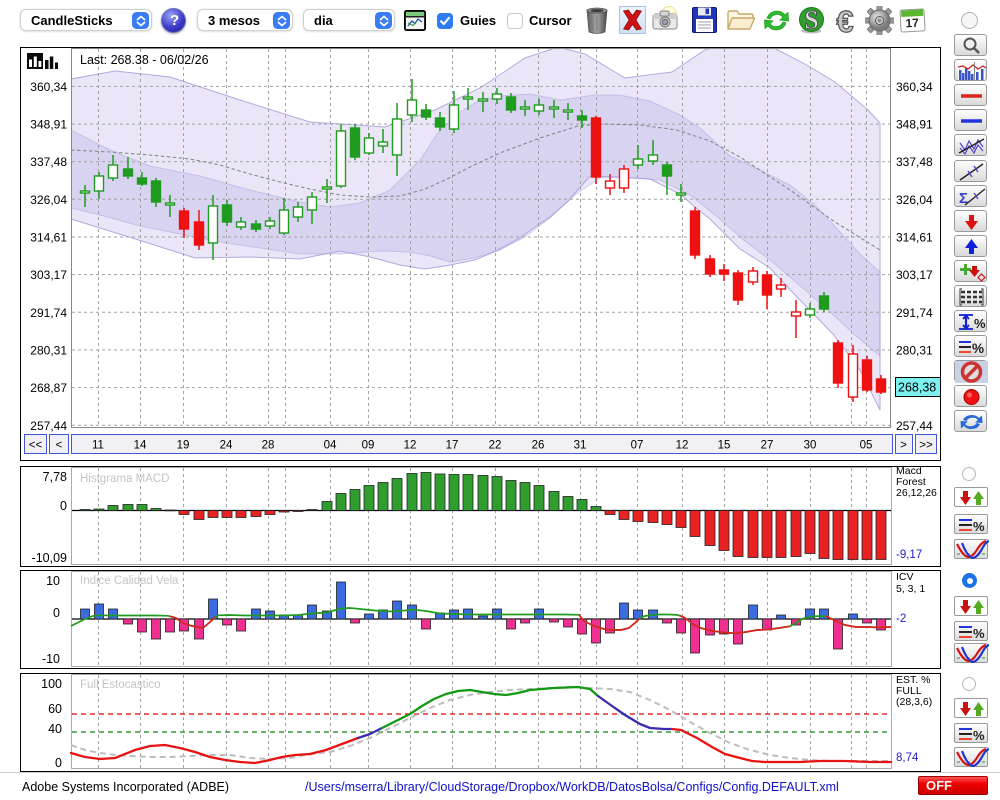  Describe the element at coordinates (901, 619) in the screenshot. I see `svg-text: -2` at that location.